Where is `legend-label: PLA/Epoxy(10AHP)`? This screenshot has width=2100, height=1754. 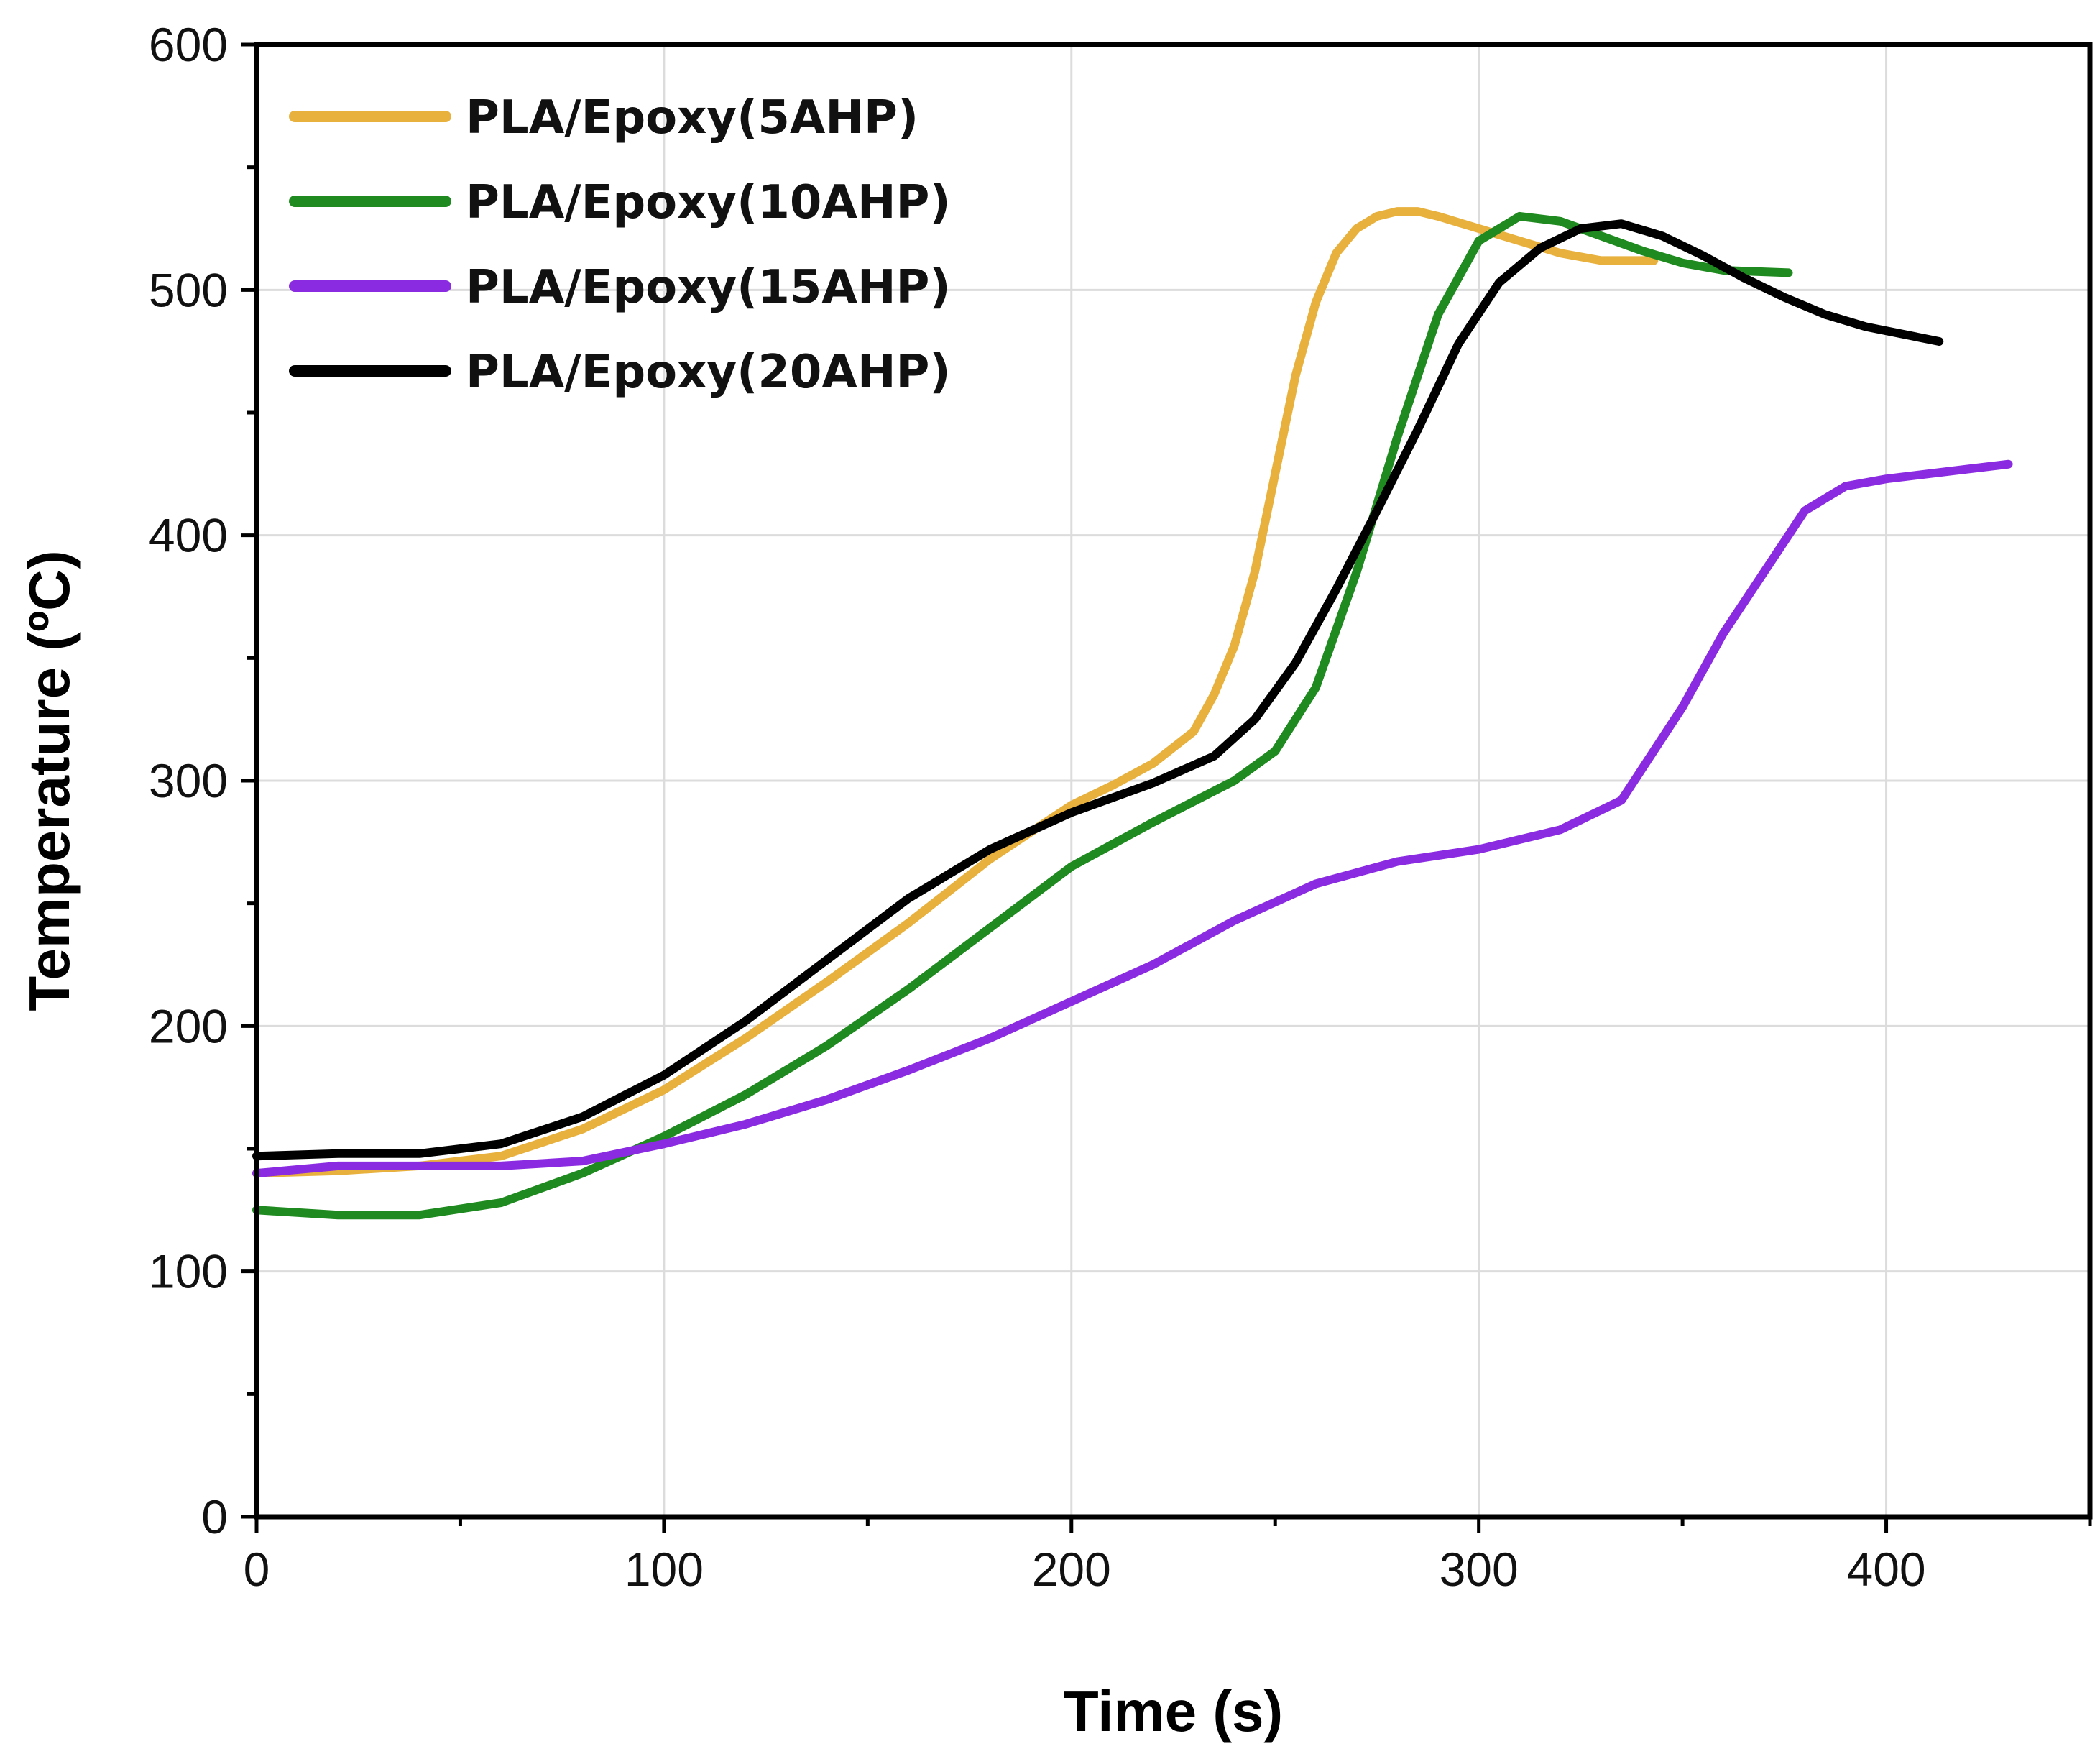 legend-label: PLA/Epoxy(10AHP) is located at coordinates (708, 203).